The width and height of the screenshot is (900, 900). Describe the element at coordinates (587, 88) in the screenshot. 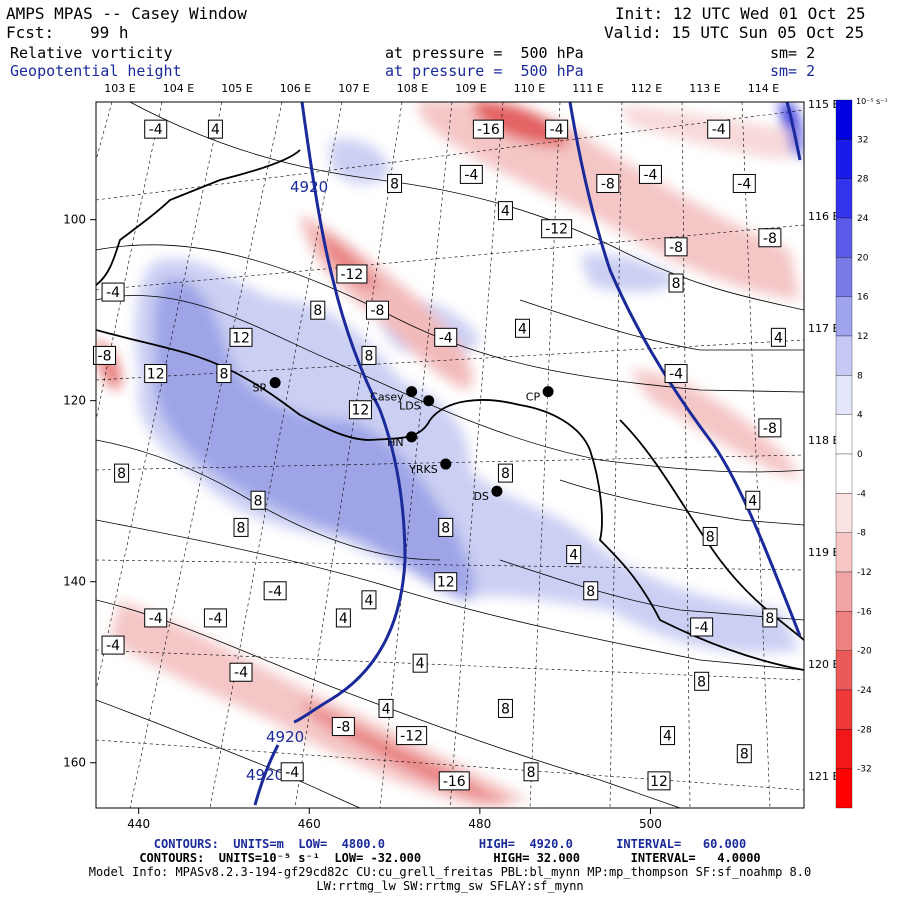

I see `longitude-label: 111 E` at that location.